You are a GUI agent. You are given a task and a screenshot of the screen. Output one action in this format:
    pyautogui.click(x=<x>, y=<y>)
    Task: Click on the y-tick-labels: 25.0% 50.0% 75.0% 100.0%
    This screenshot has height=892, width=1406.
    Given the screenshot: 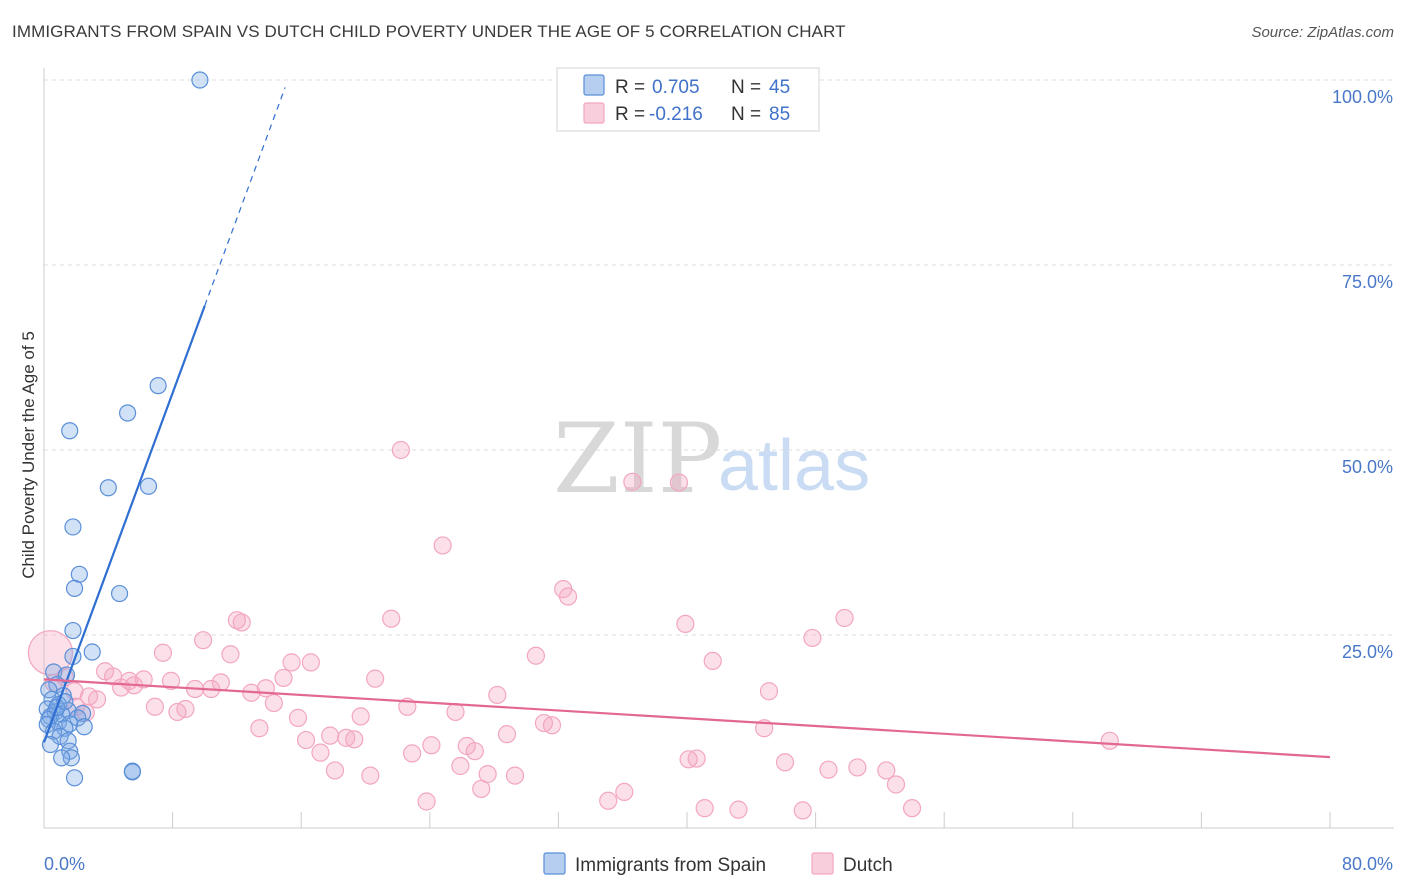 What is the action you would take?
    pyautogui.click(x=1362, y=374)
    